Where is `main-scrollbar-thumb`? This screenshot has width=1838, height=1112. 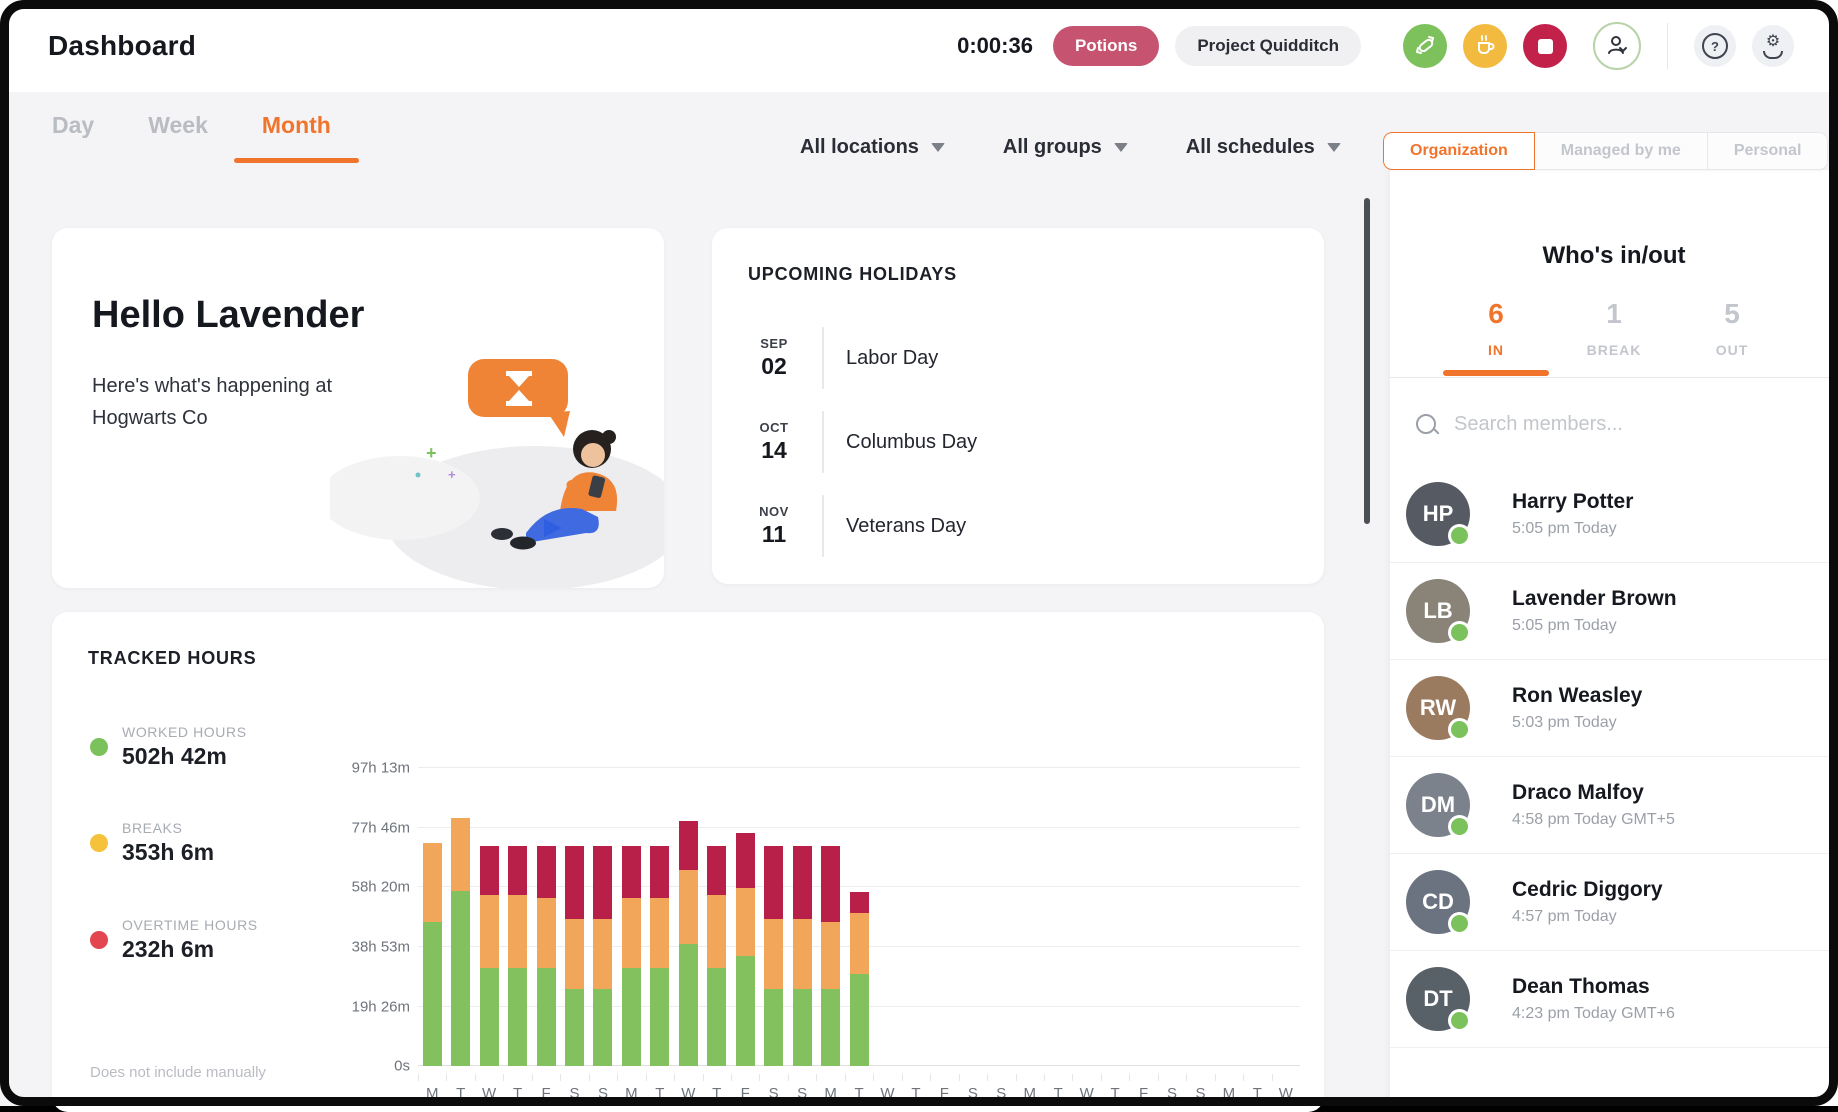
main-scrollbar-thumb is located at coordinates (1367, 361).